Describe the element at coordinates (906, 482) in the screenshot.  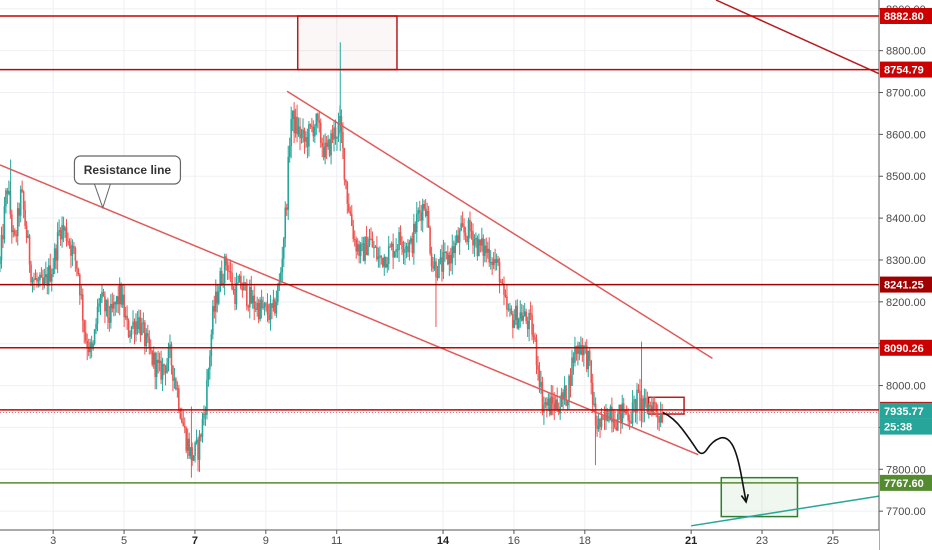
I see `level-price-tag-bg` at that location.